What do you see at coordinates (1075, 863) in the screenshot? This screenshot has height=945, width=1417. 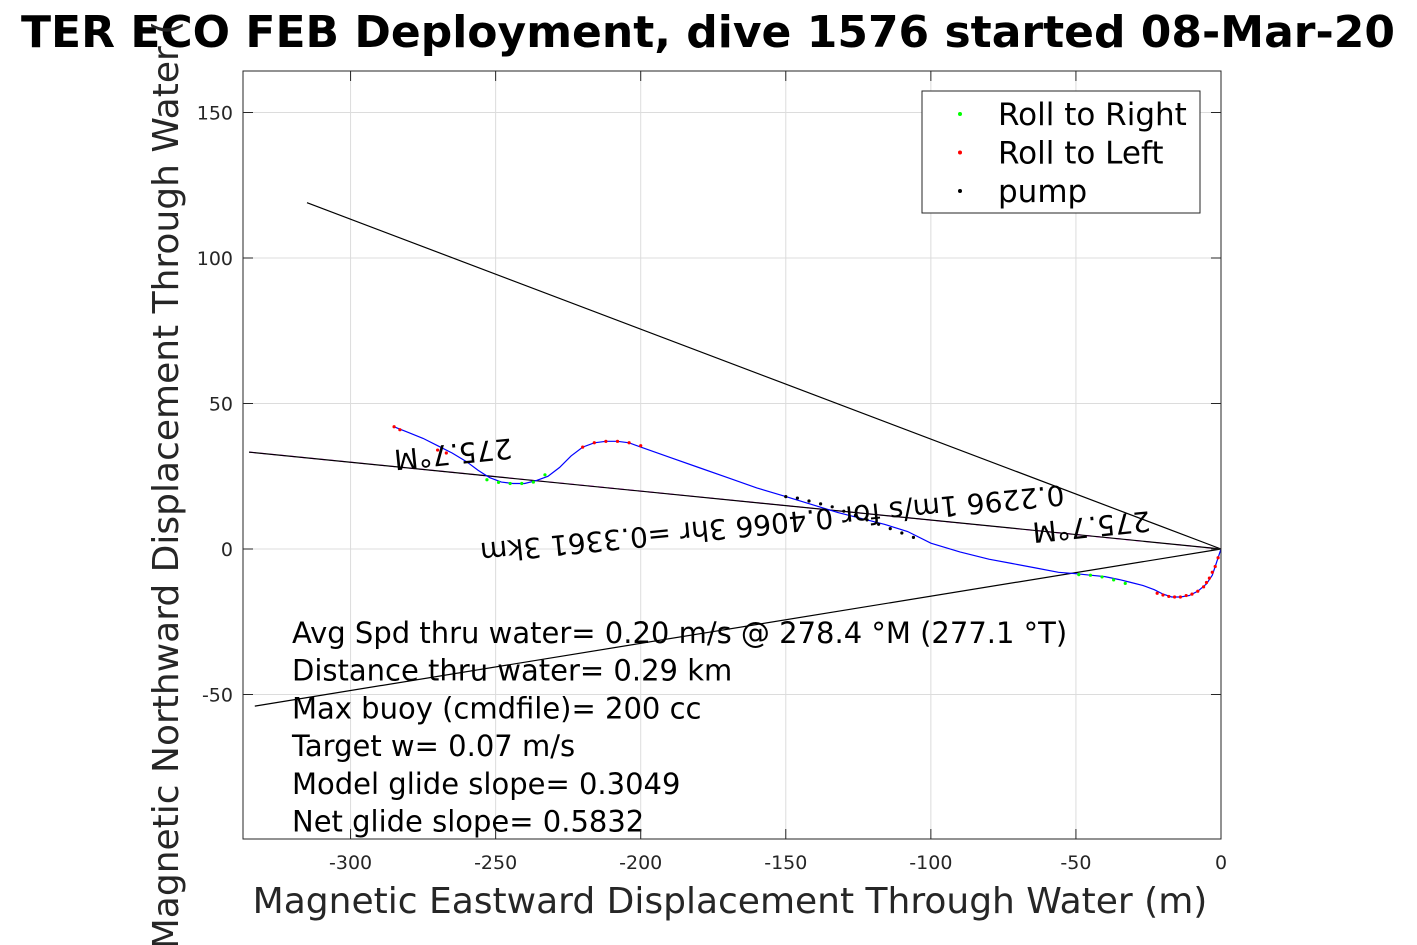 I see `x-tick-label: -50` at bounding box center [1075, 863].